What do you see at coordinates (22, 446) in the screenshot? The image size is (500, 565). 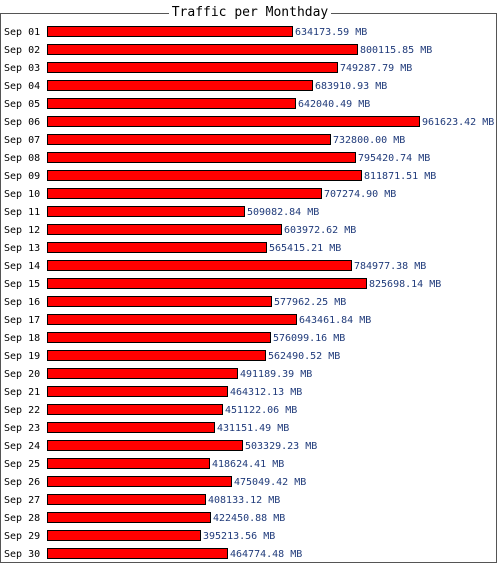 I see `day-label: Sep 24` at bounding box center [22, 446].